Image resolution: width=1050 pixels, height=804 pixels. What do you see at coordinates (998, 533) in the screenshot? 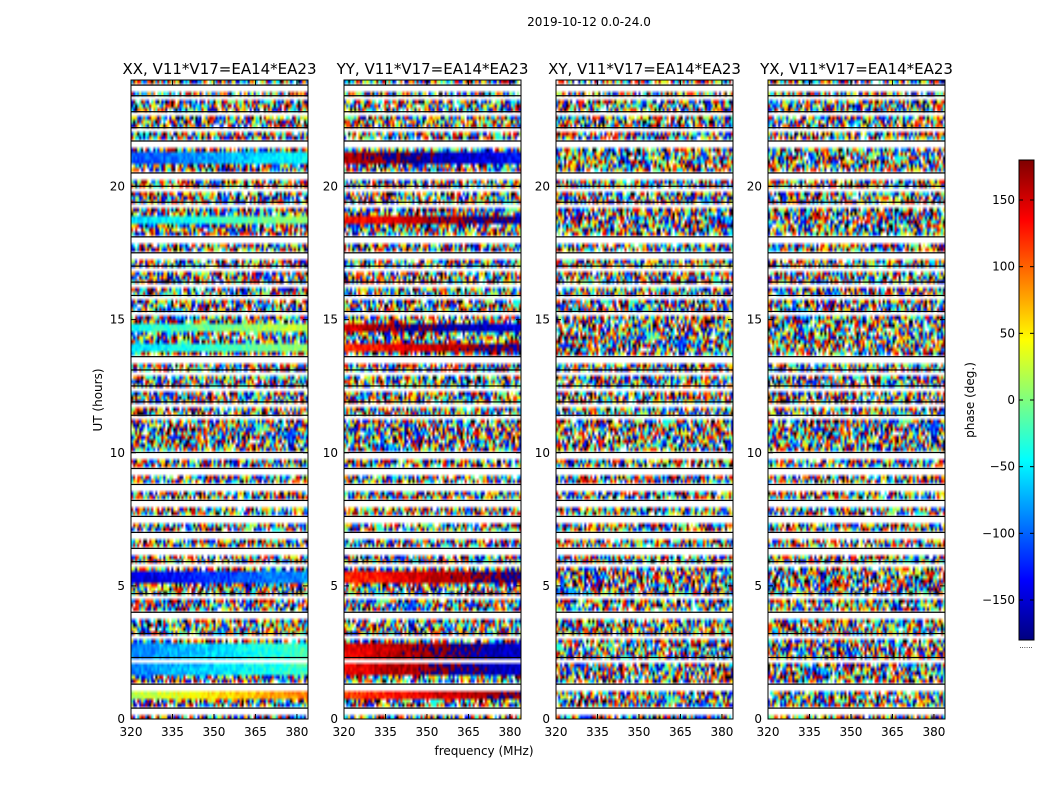
I see `colorbar-tick-label: −100` at bounding box center [998, 533].